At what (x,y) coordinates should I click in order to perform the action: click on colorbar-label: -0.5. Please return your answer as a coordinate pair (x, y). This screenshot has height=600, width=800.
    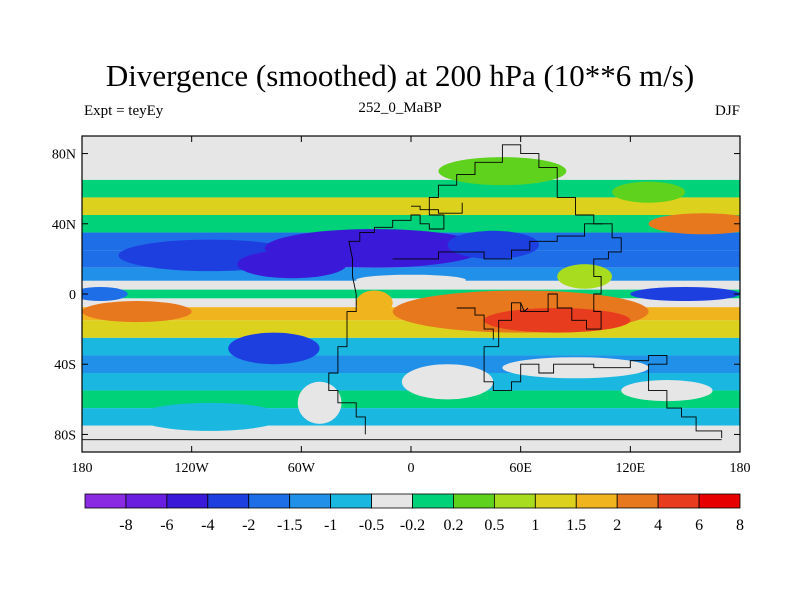
    Looking at the image, I should click on (371, 525).